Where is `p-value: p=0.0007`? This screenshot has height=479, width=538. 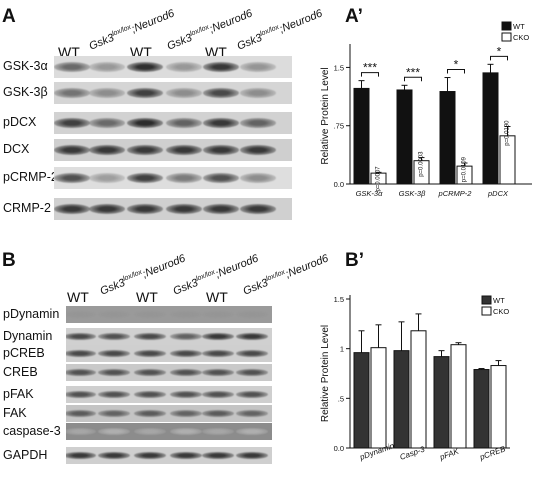
p-value: p=0.0007 is located at coordinates (379, 179).